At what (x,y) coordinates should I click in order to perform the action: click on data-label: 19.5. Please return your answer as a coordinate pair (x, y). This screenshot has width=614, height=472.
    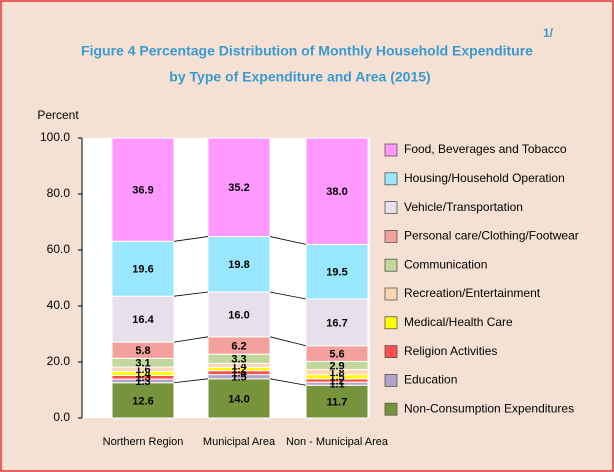
    Looking at the image, I should click on (336, 273).